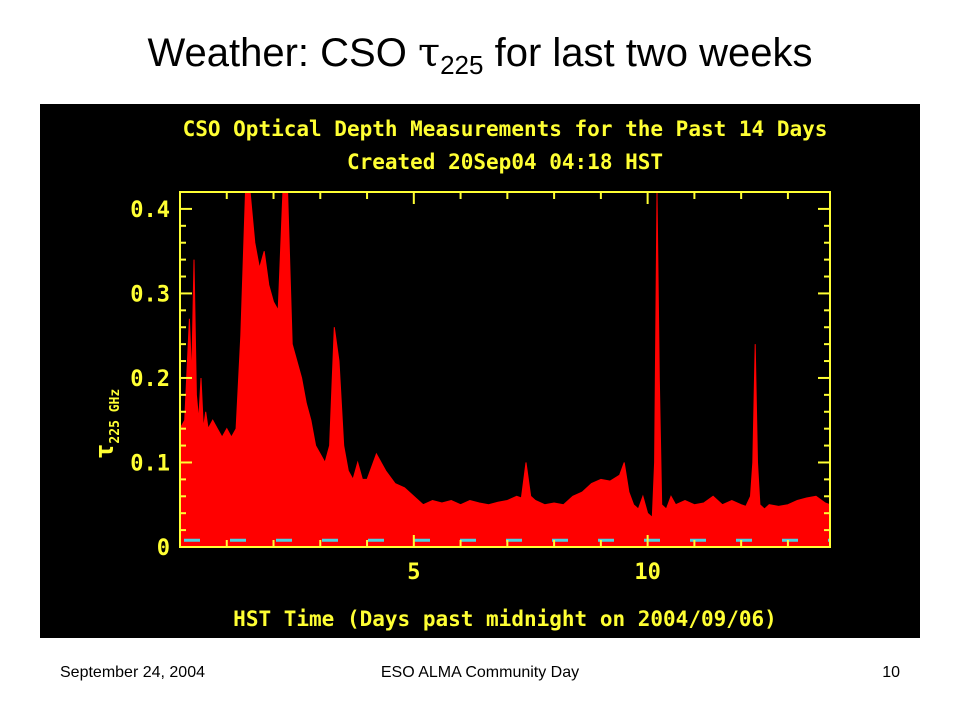  What do you see at coordinates (648, 53) in the screenshot?
I see `title-suffix: for last two weeks` at bounding box center [648, 53].